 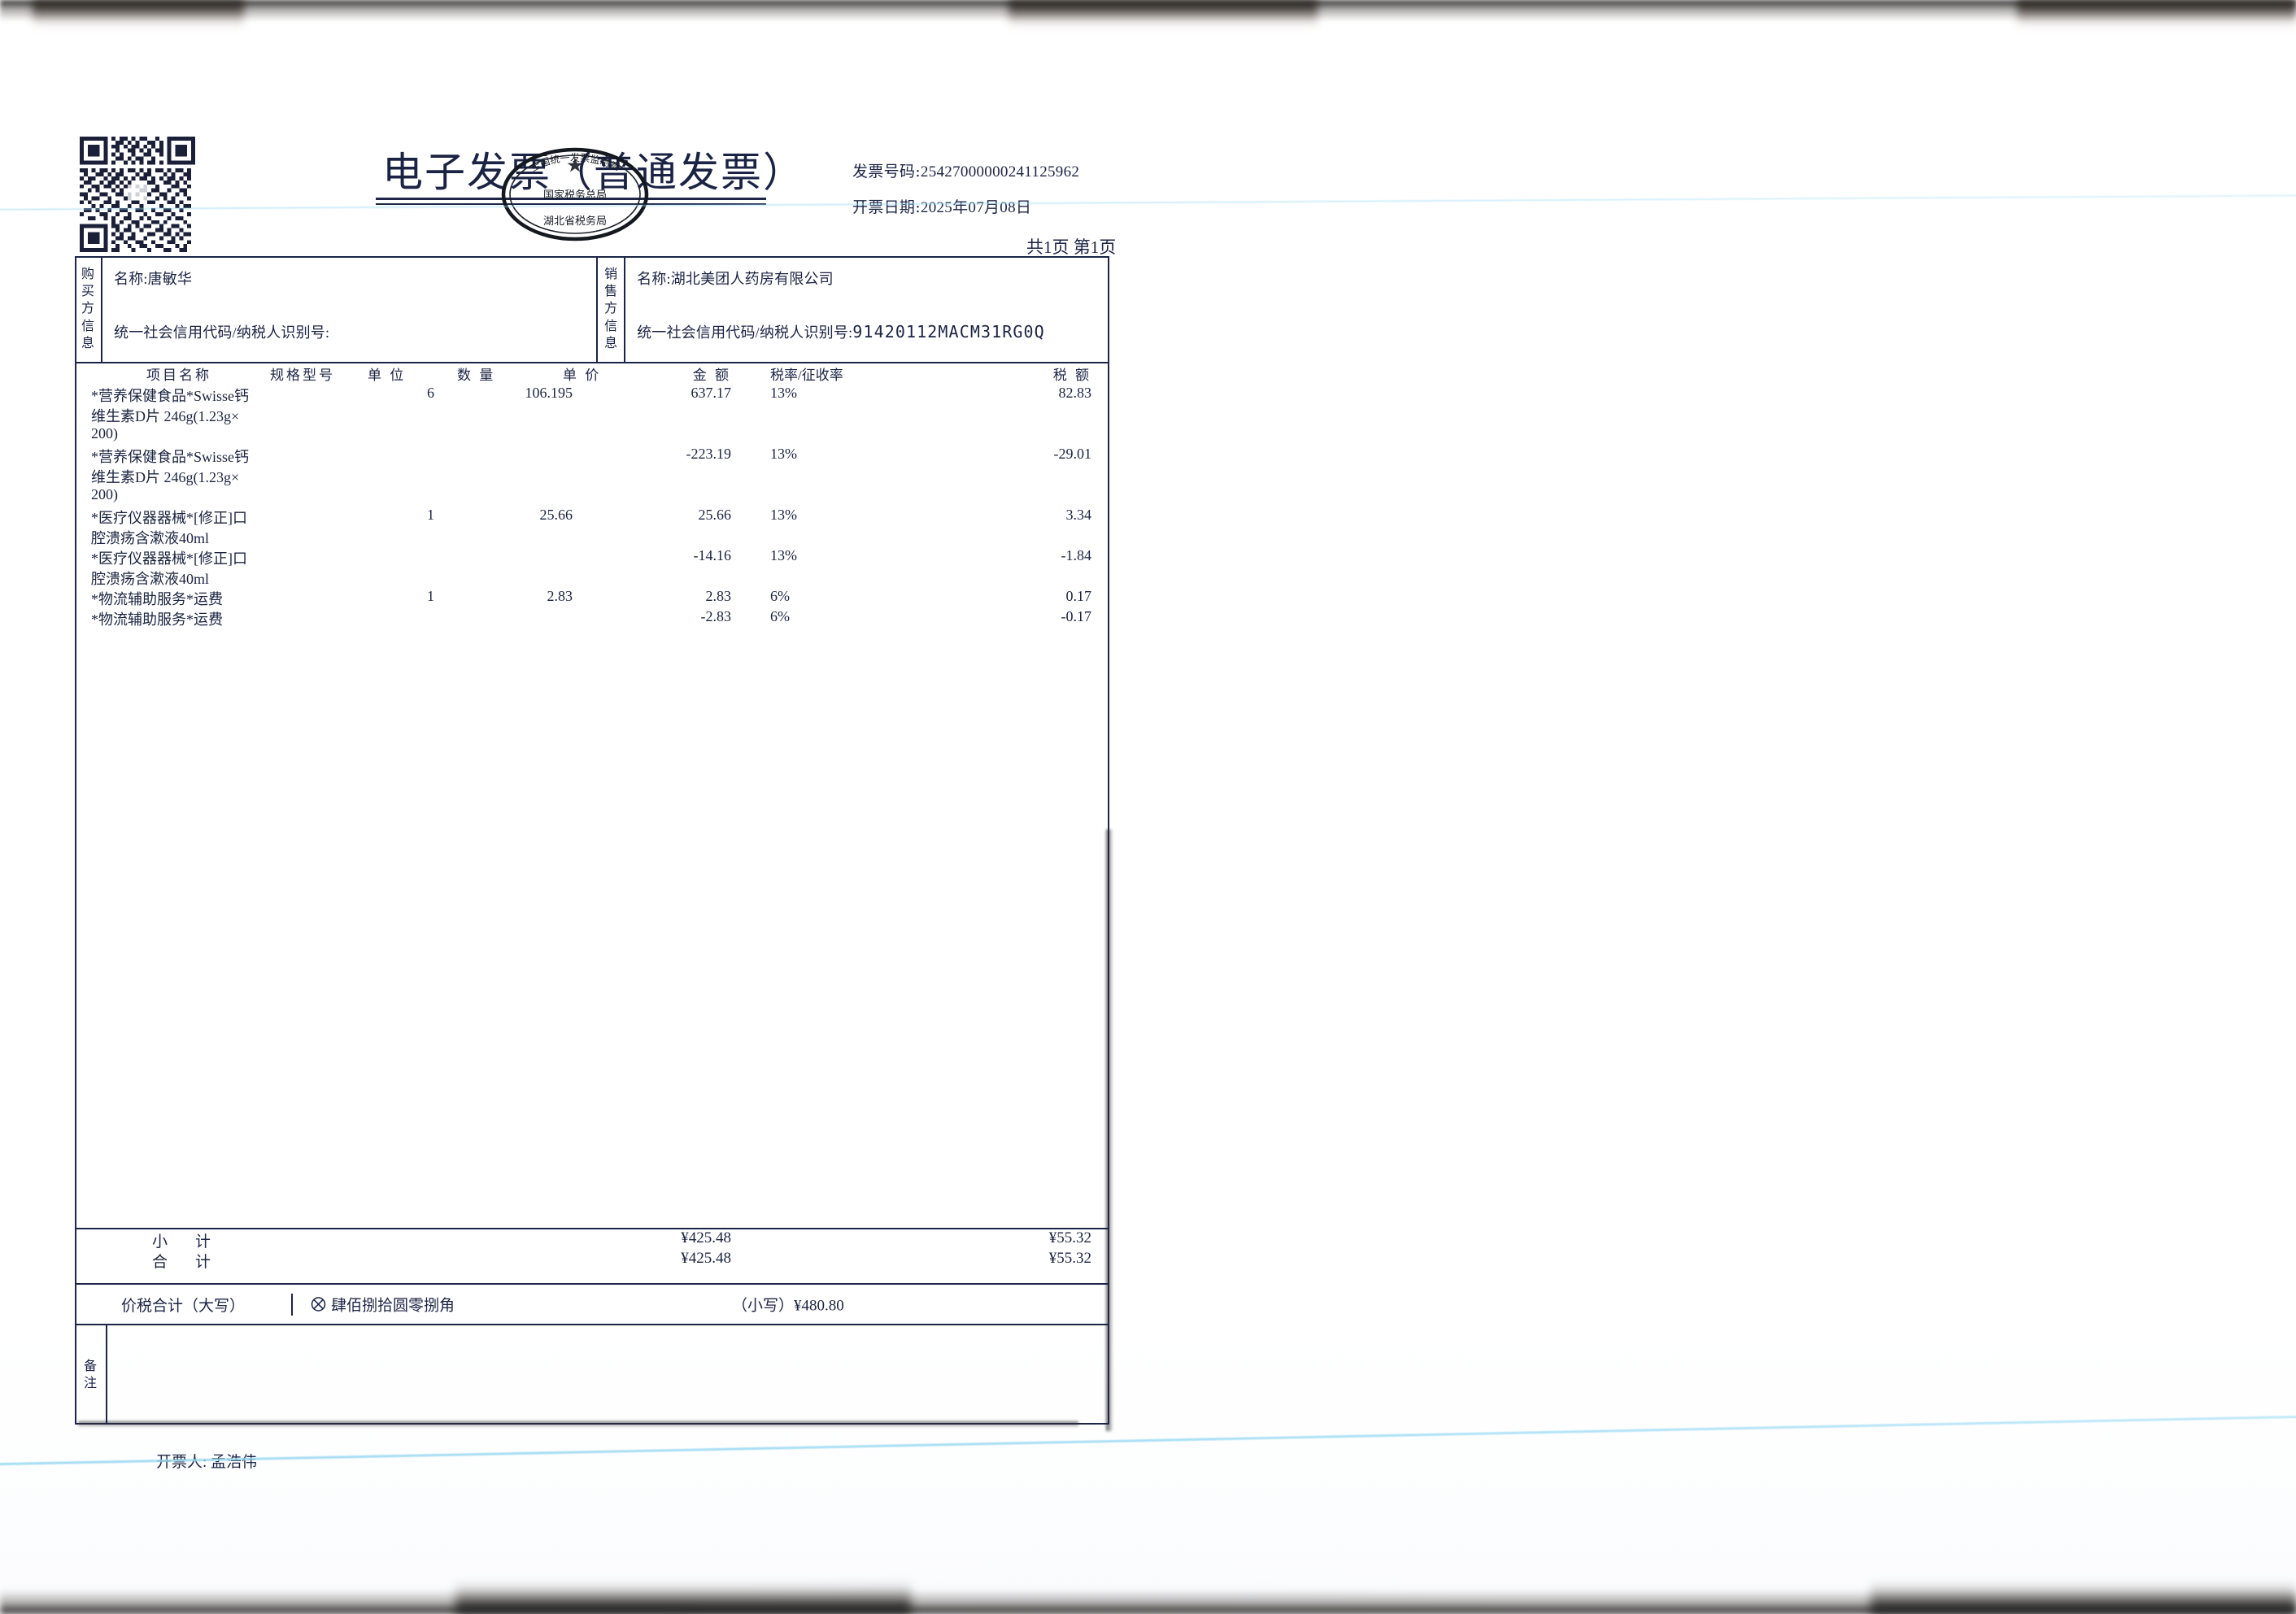 What do you see at coordinates (349, 309) in the screenshot?
I see `buyer-fields: 名称:唐敏华 统一社会信用代码/纳税人识别号:` at bounding box center [349, 309].